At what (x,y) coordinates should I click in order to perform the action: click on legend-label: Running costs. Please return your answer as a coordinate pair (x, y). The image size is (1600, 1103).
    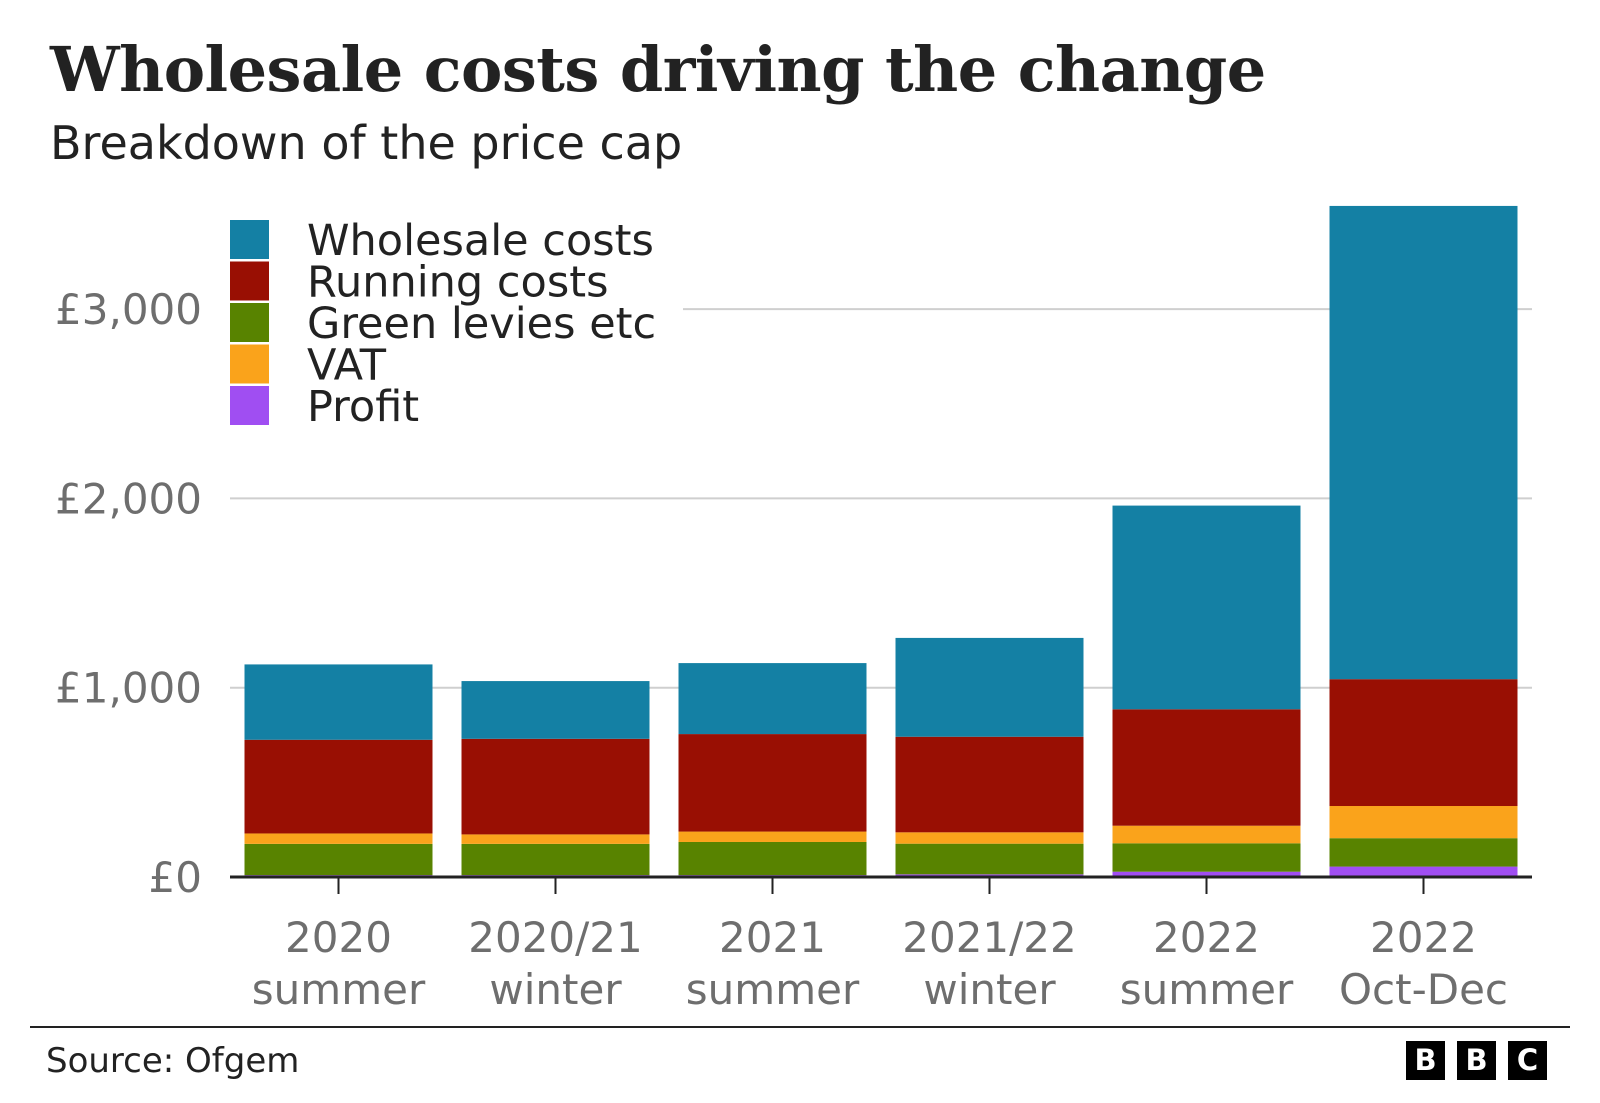
    Looking at the image, I should click on (457, 283).